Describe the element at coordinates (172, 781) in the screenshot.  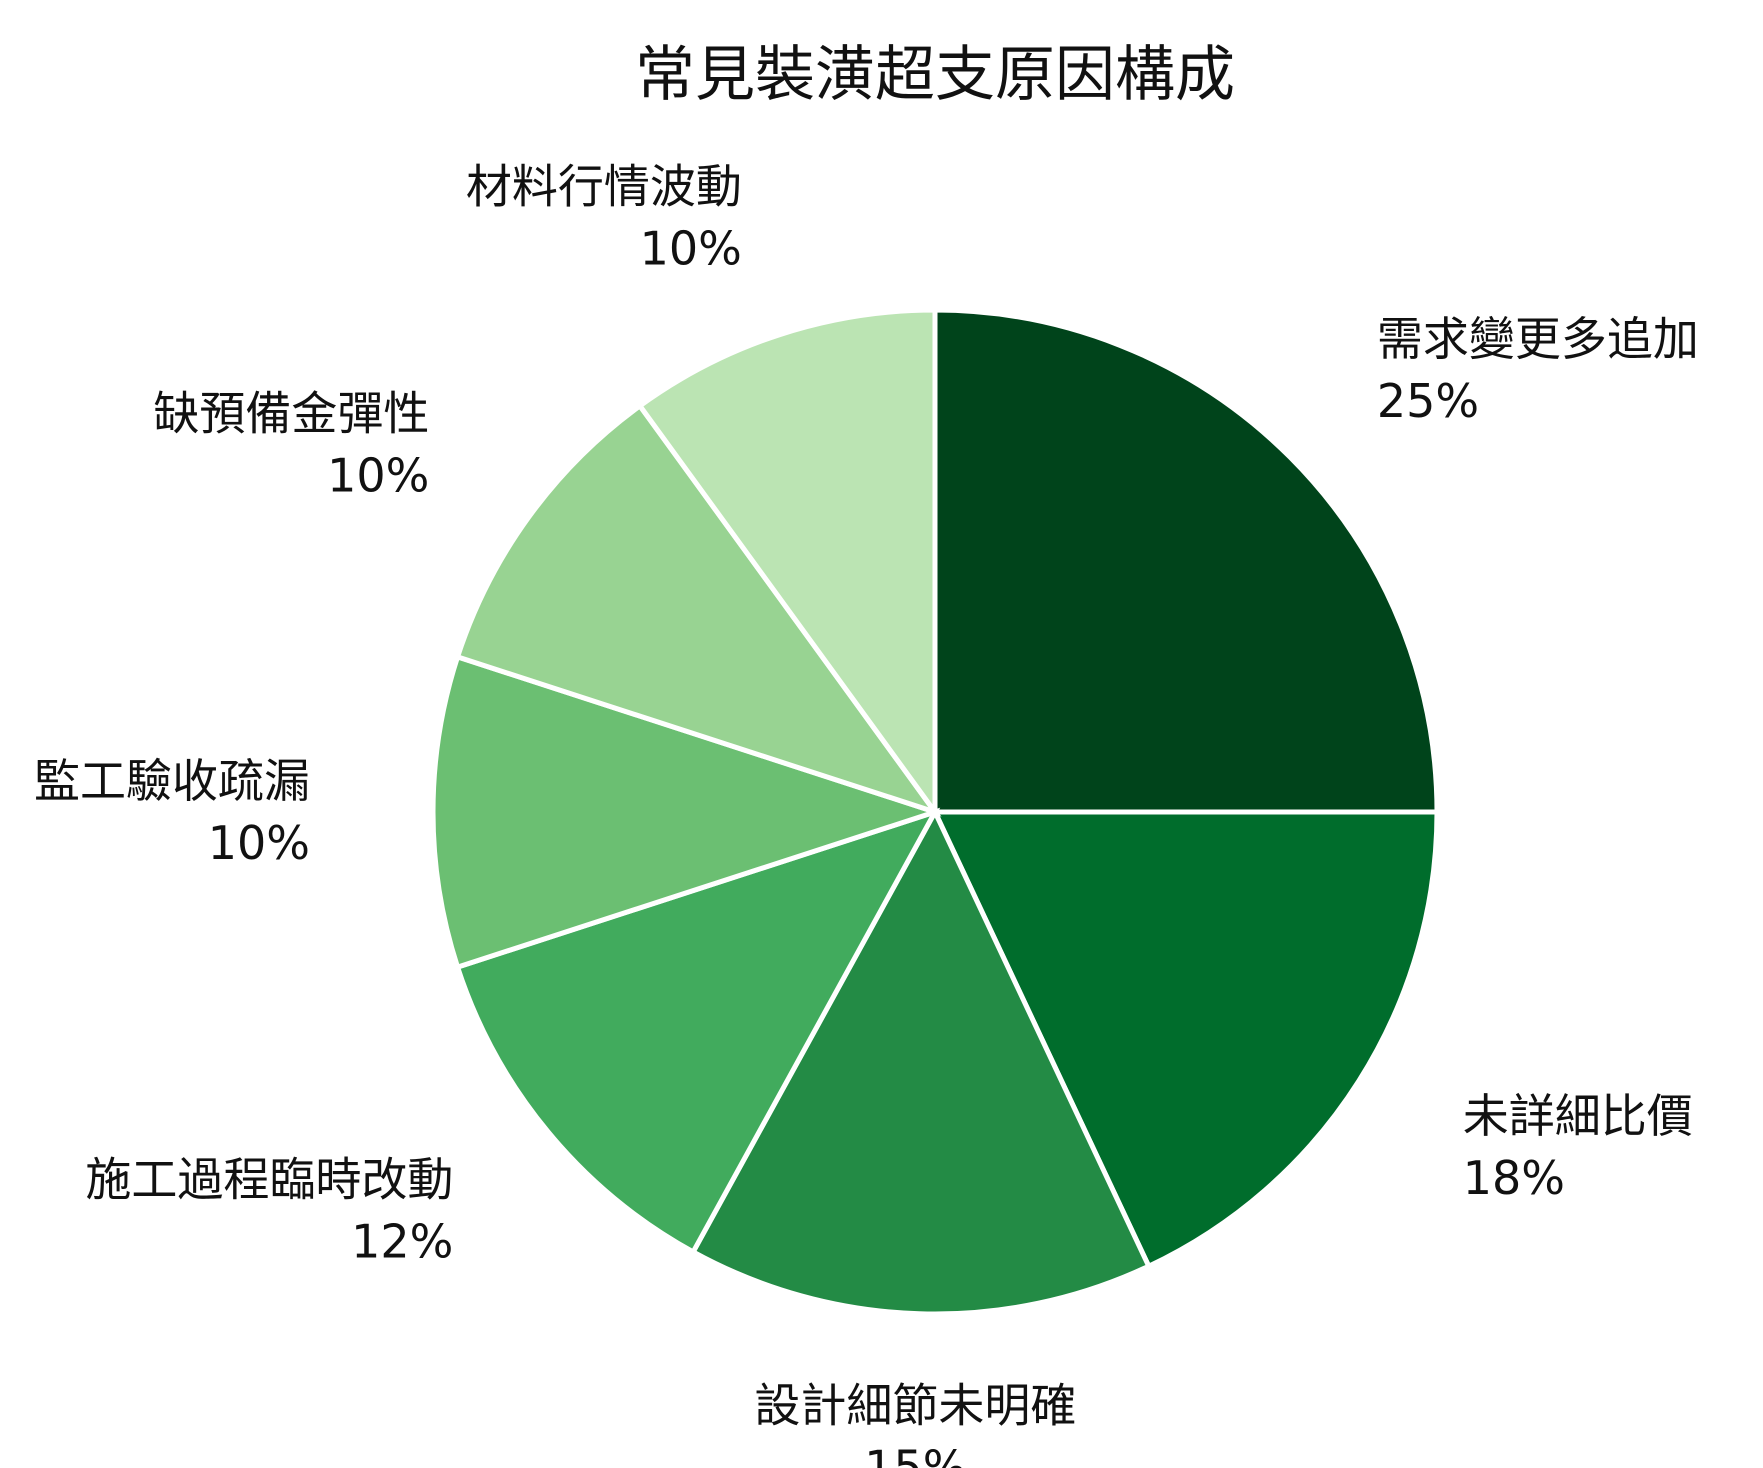
I see `slice-name-4: 監工驗收疏漏` at that location.